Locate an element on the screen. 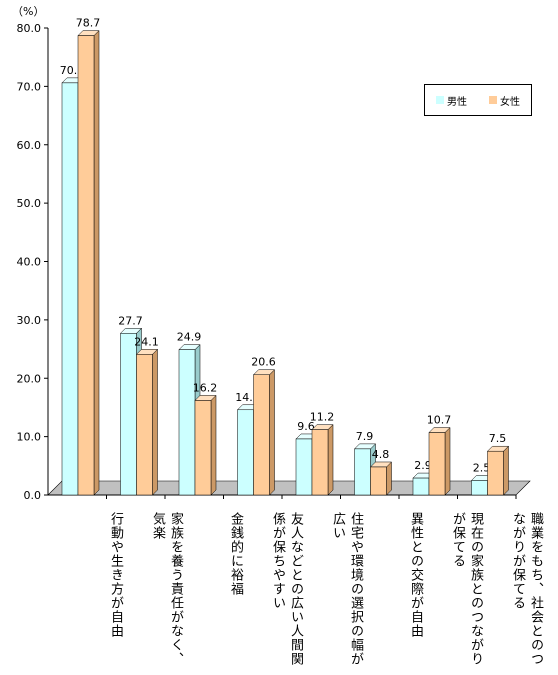  data-label-male: 9.6 is located at coordinates (306, 426).